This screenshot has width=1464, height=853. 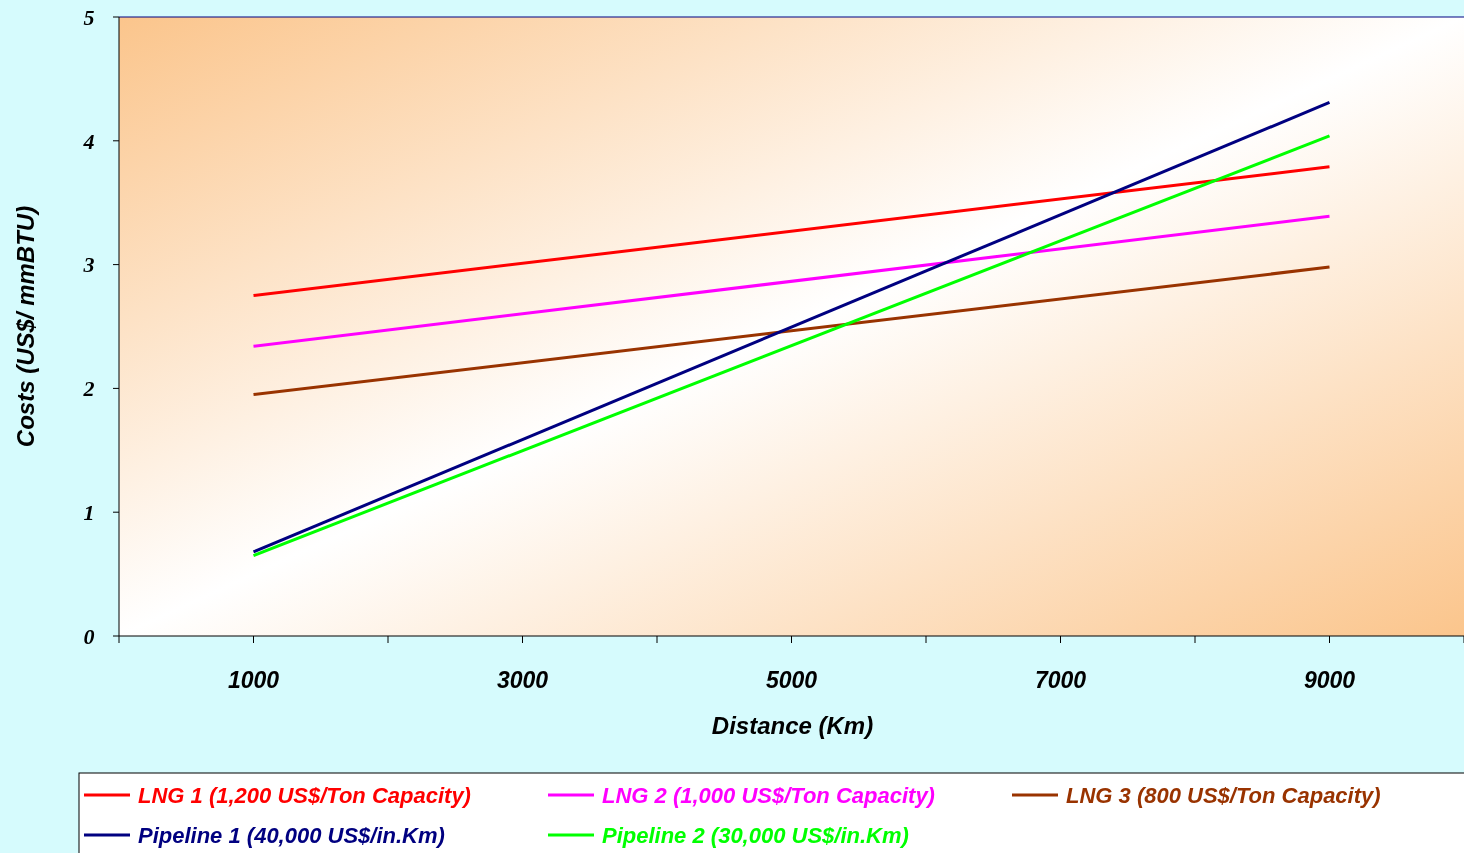 I want to click on x-axis-title: Distance (Km), so click(x=792, y=725).